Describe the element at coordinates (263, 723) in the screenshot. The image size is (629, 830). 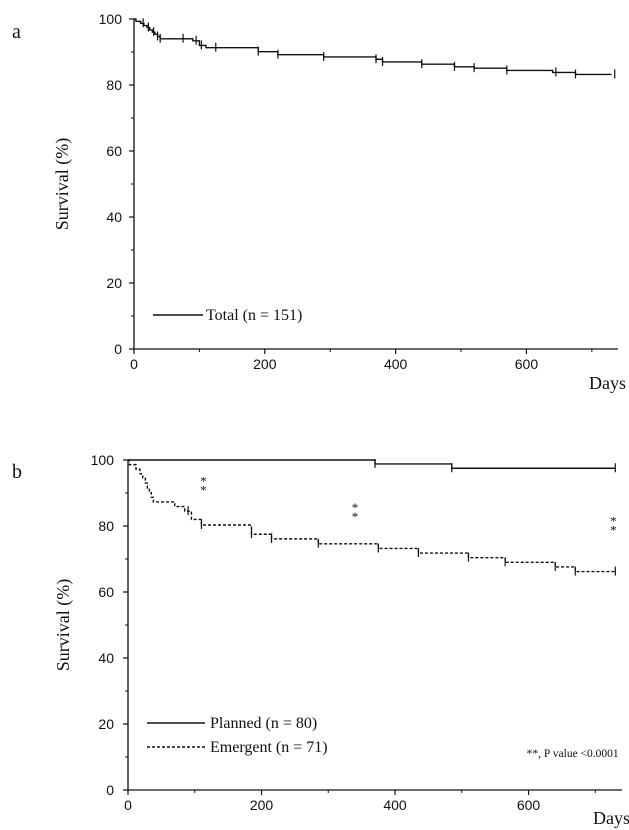
I see `legend-label: Planned (n = 80)` at that location.